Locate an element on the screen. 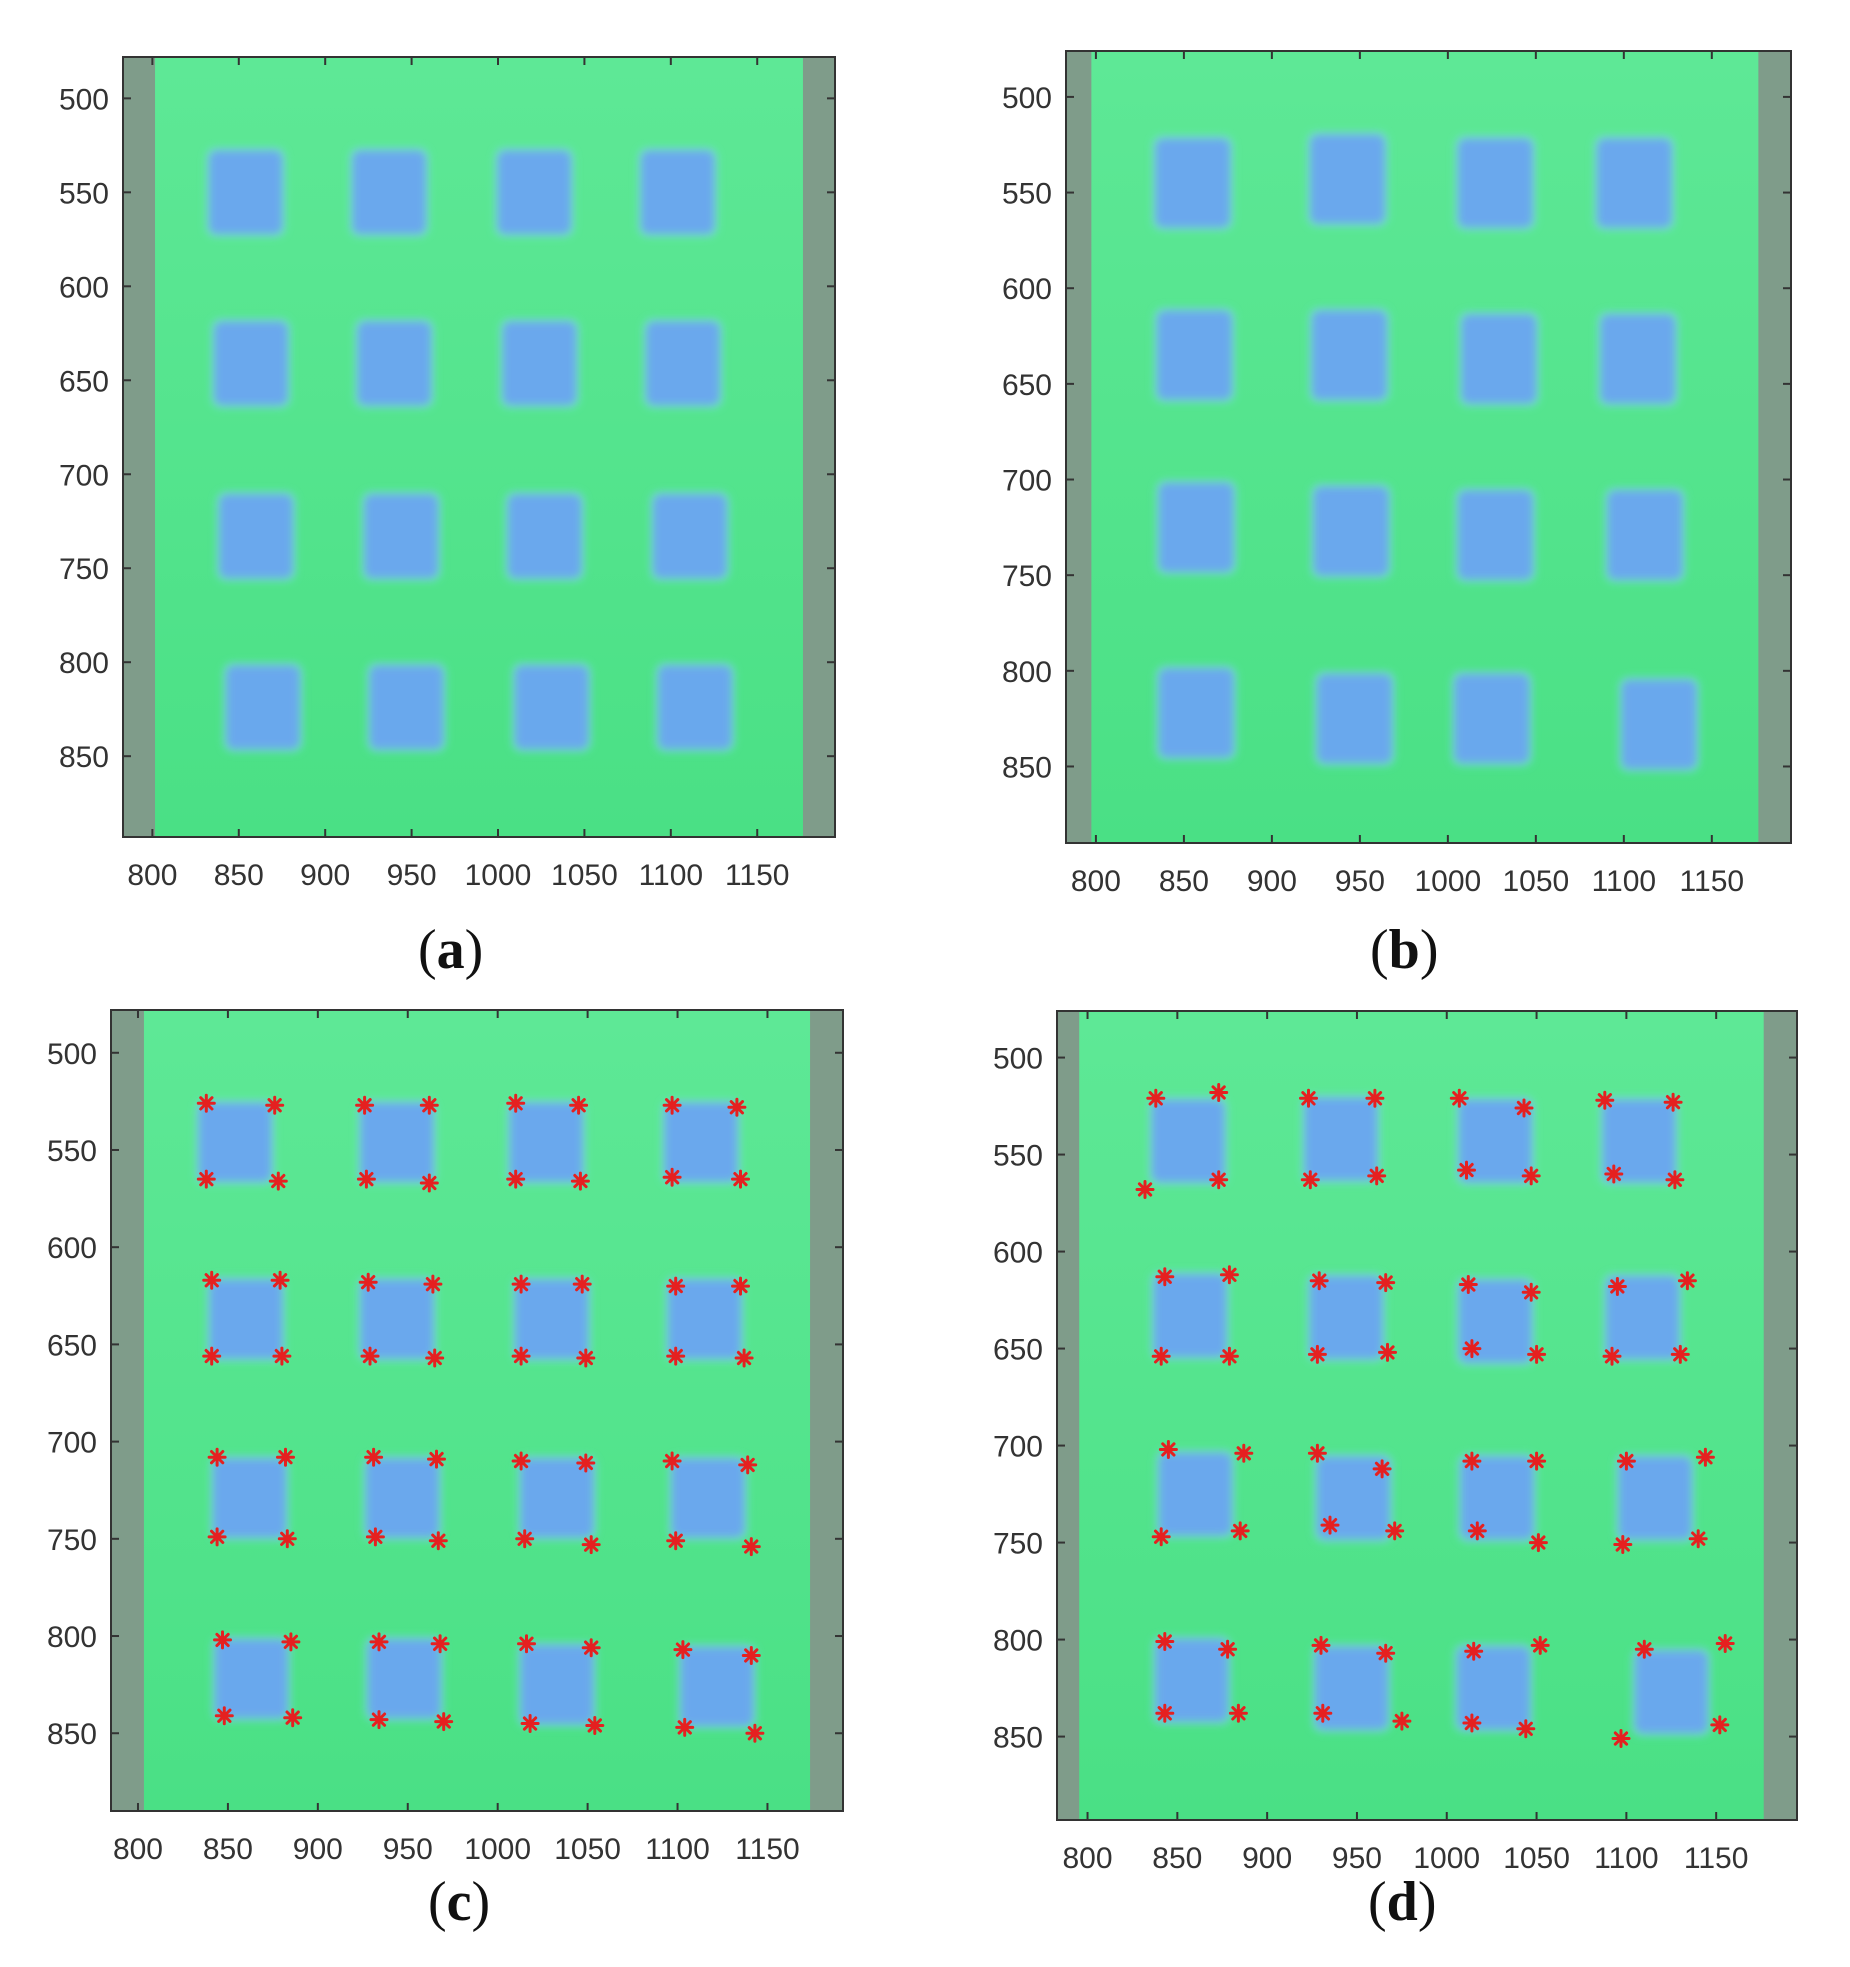  x-tick-label: 1150 is located at coordinates (767, 1849).